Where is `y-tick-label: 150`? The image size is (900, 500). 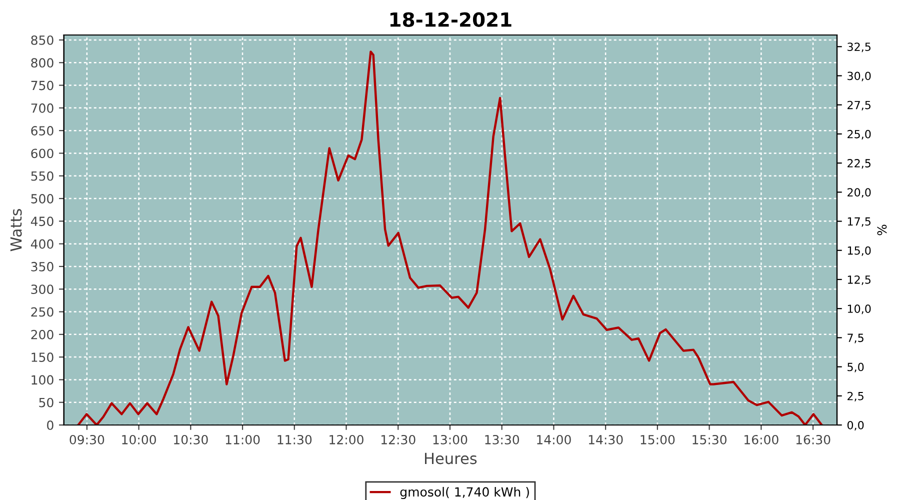 y-tick-label: 150 is located at coordinates (43, 357).